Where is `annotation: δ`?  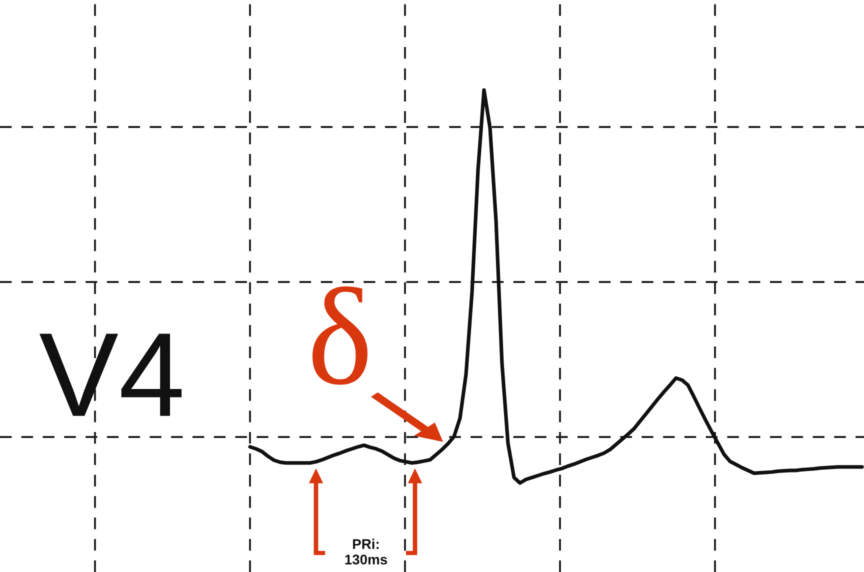
annotation: δ is located at coordinates (340, 335).